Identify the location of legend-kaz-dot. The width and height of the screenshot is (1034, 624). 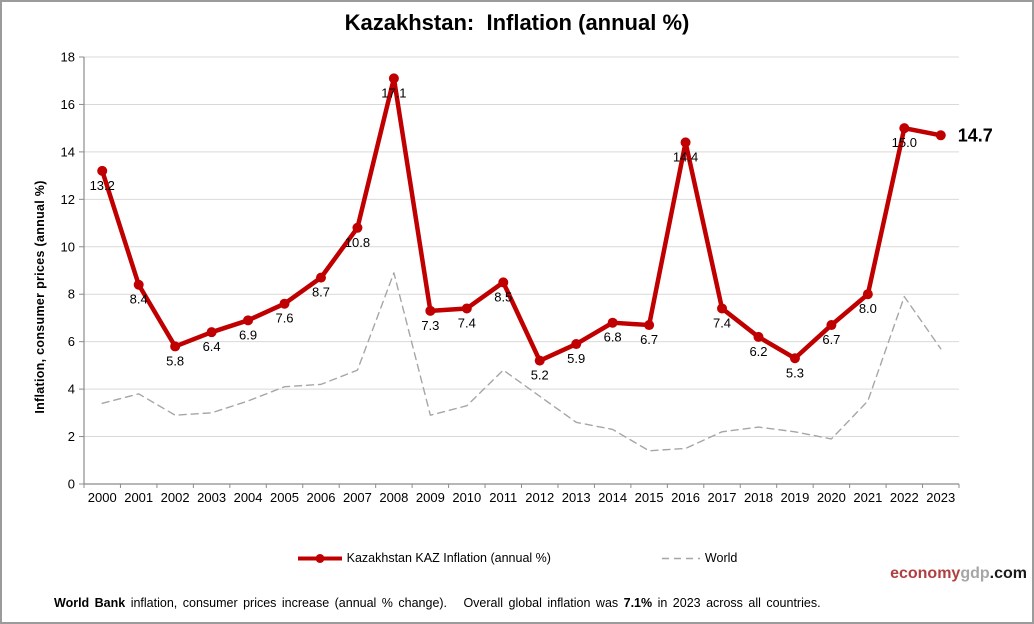
(320, 558).